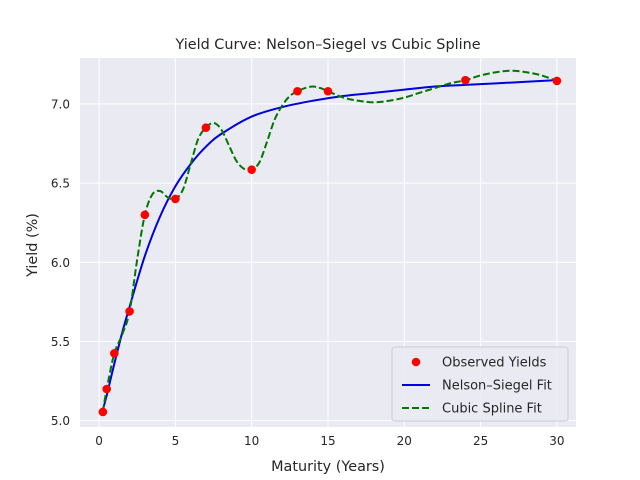  I want to click on x-tick-label: 25, so click(480, 441).